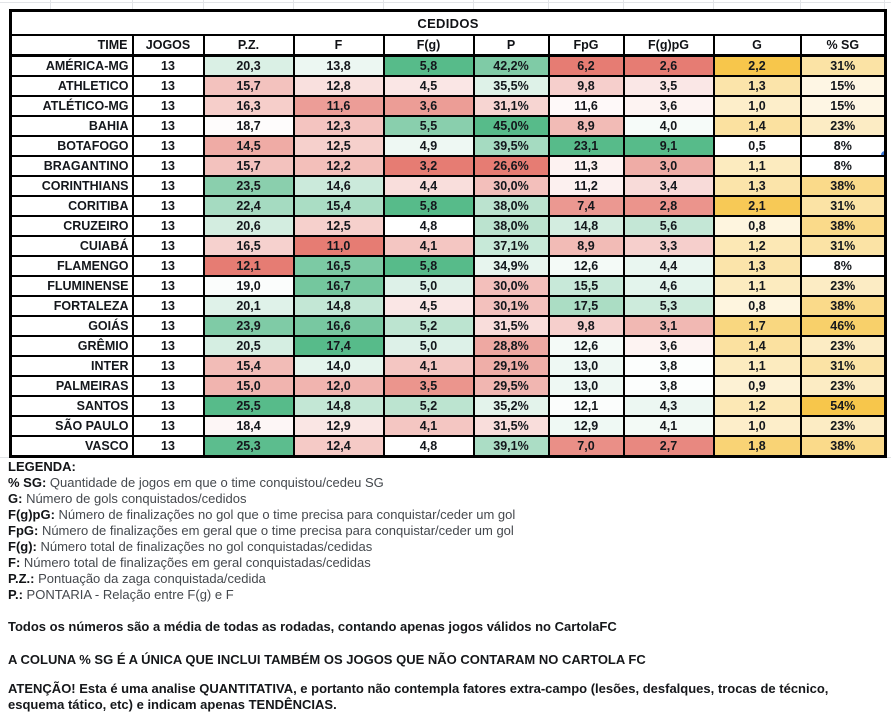 The image size is (891, 716). Describe the element at coordinates (668, 306) in the screenshot. I see `stat-cell-fgpg: 5,3` at that location.